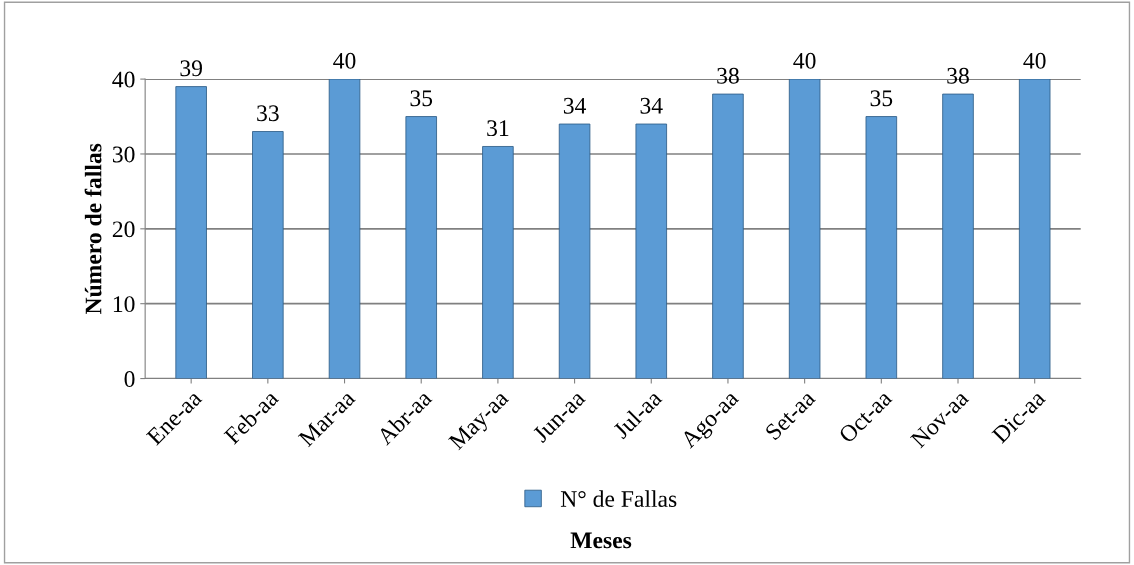 The image size is (1134, 565). Describe the element at coordinates (123, 229) in the screenshot. I see `y-tick-label: 20` at that location.